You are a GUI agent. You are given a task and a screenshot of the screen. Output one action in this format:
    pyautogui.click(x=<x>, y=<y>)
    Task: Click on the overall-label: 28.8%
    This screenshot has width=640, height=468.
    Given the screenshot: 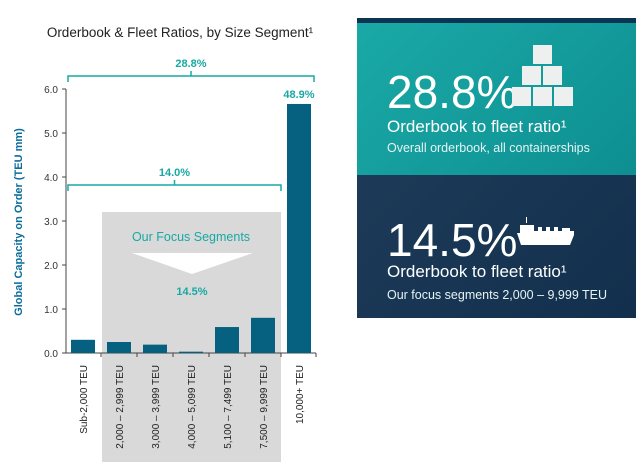 What is the action you would take?
    pyautogui.click(x=190, y=64)
    